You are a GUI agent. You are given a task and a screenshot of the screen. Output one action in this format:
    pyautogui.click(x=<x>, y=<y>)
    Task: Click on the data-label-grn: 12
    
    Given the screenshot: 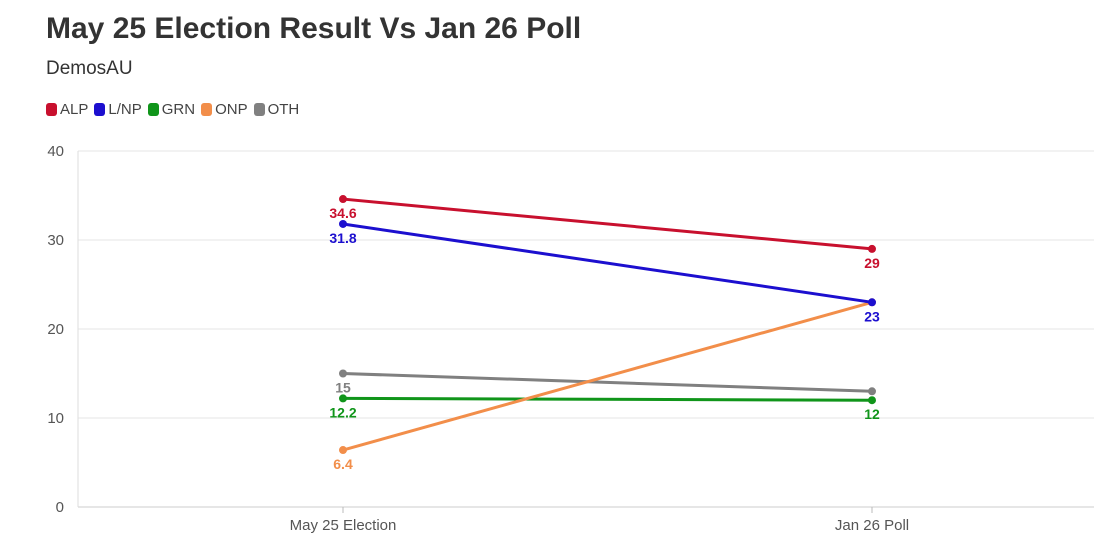 What is the action you would take?
    pyautogui.click(x=872, y=414)
    